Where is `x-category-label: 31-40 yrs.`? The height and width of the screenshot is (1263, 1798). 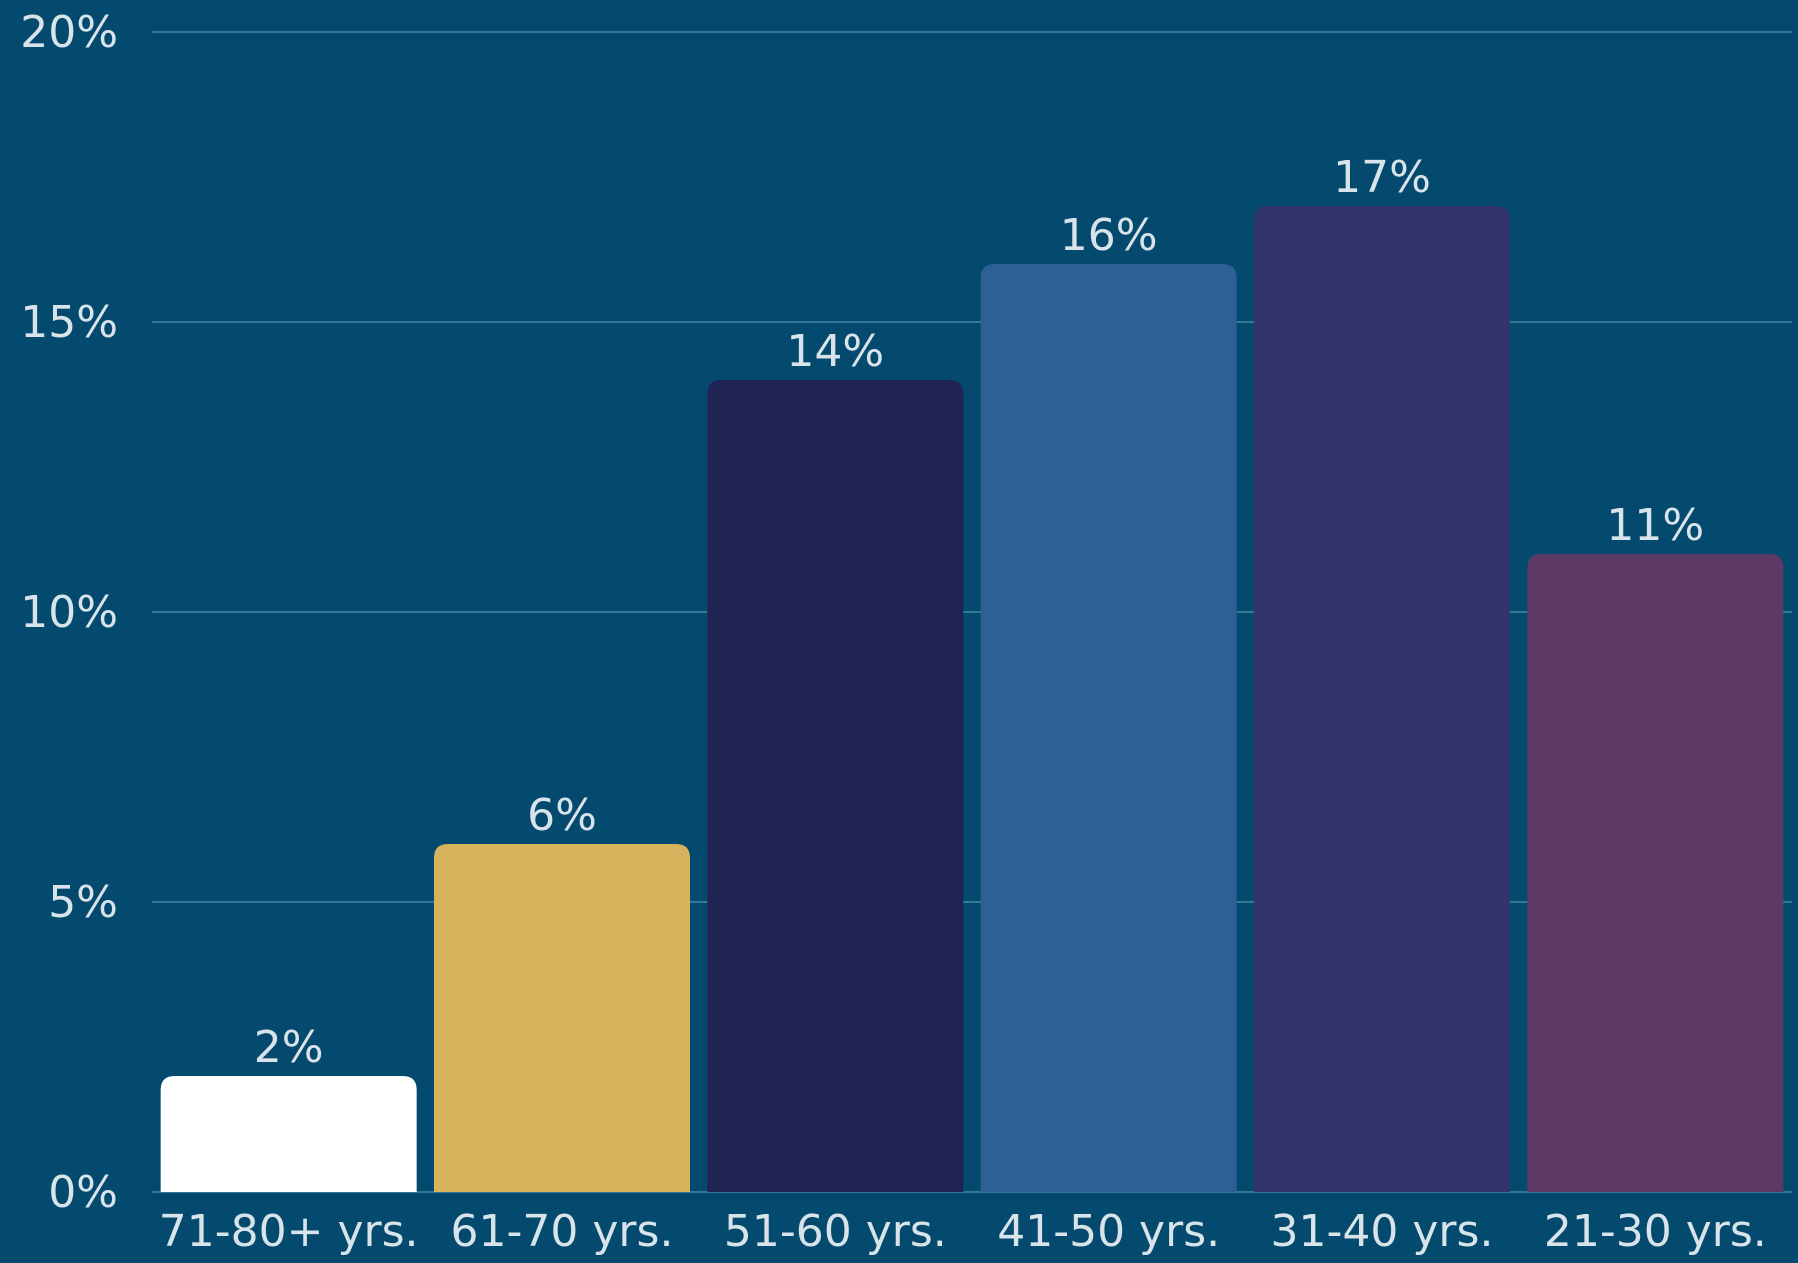
x-category-label: 31-40 yrs. is located at coordinates (1382, 1231).